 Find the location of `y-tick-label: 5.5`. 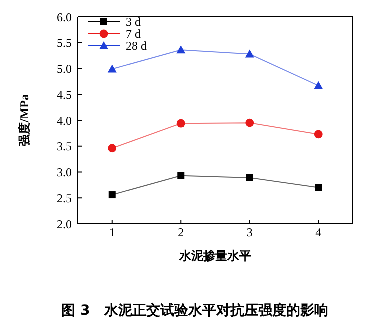

y-tick-label: 5.5 is located at coordinates (64, 43).